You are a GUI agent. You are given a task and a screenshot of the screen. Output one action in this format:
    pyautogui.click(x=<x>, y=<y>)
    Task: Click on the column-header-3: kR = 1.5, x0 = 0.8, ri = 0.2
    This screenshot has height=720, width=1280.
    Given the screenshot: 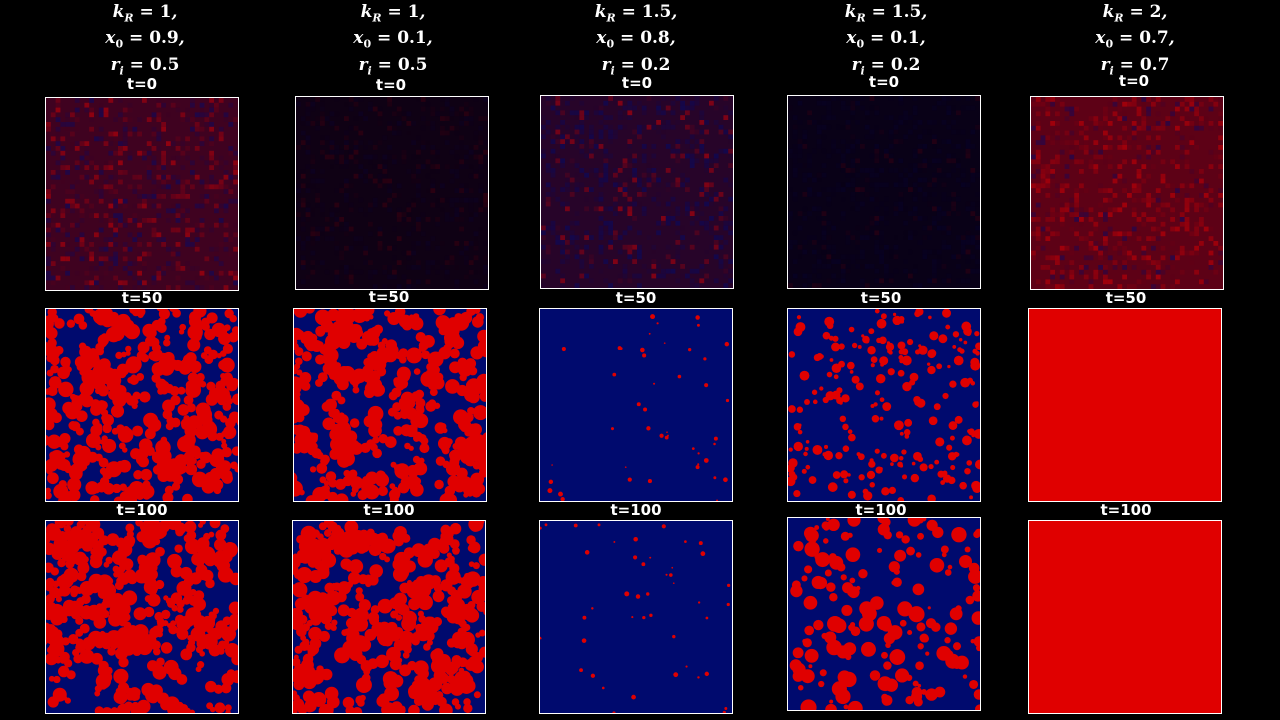 What is the action you would take?
    pyautogui.click(x=636, y=41)
    